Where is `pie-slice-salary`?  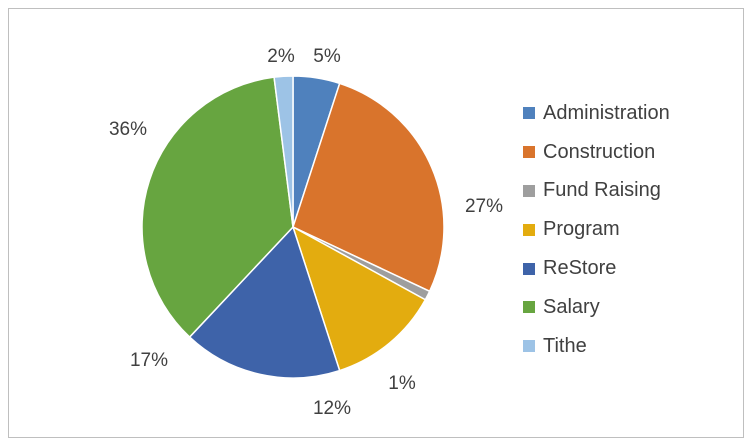
pie-slice-salary is located at coordinates (217, 207).